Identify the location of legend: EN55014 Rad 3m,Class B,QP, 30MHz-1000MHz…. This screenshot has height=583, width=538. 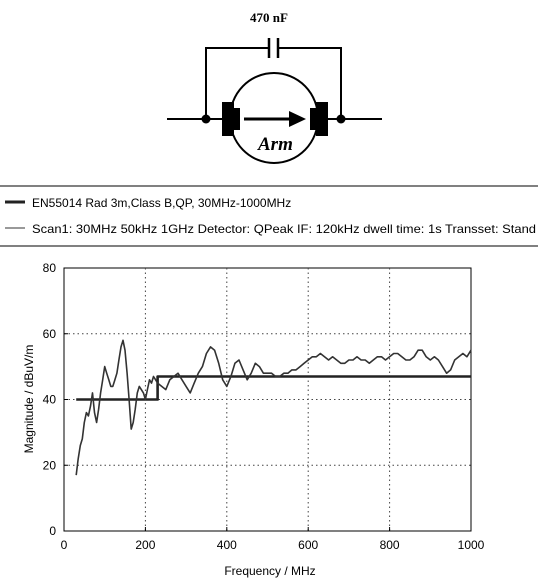
(269, 216).